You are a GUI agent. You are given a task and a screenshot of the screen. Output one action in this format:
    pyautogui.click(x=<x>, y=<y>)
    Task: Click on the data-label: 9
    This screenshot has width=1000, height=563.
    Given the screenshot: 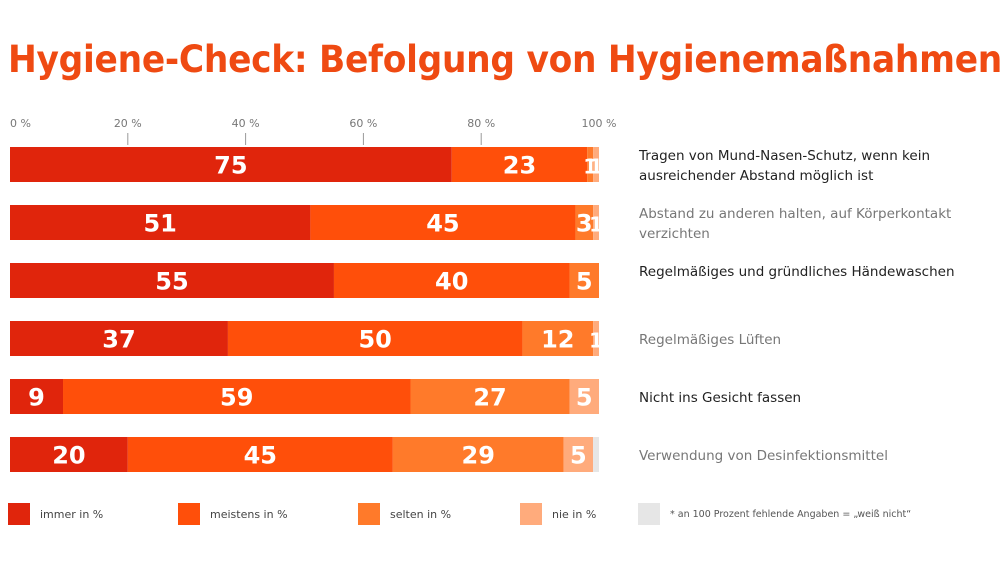 What is the action you would take?
    pyautogui.click(x=36, y=398)
    